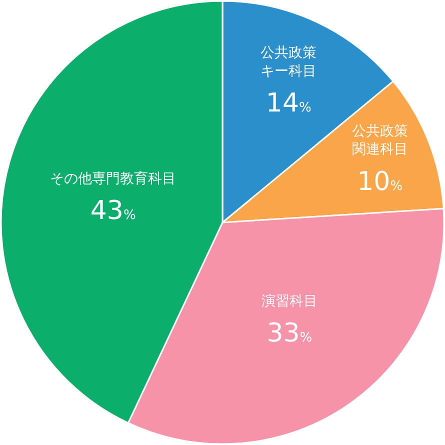 This screenshot has height=445, width=445. Describe the element at coordinates (288, 62) in the screenshot. I see `slice-label: 公共政策キー科目` at that location.